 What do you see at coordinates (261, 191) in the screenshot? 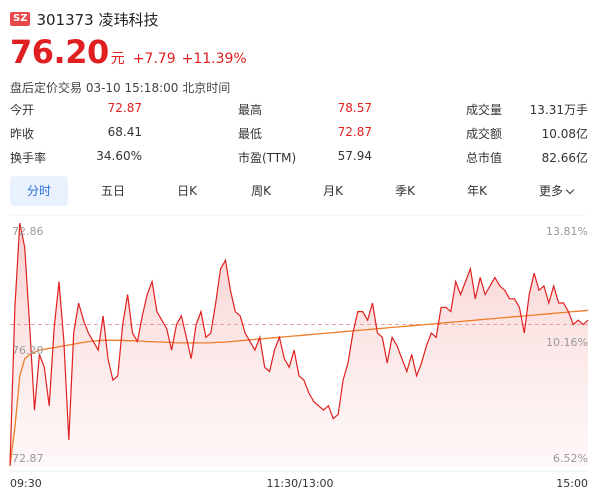
I see `tab-weekly-k: 周K` at bounding box center [261, 191].